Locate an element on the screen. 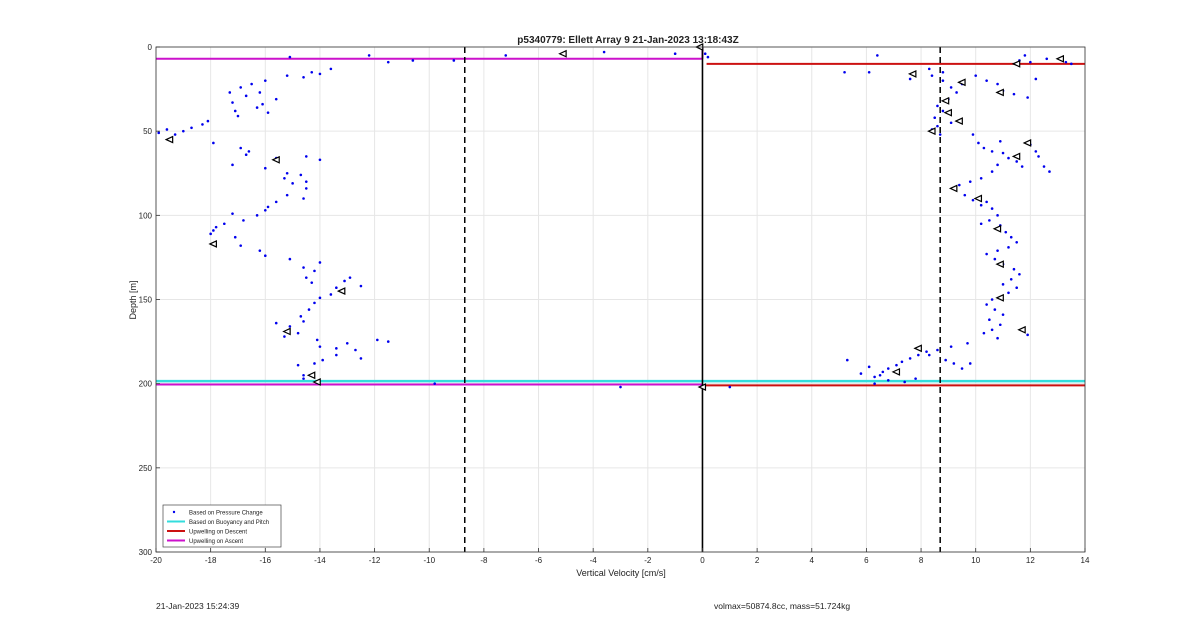 This screenshot has width=1200, height=622. footer-timestamp: 21-Jan-2023 15:24:39 is located at coordinates (198, 606).